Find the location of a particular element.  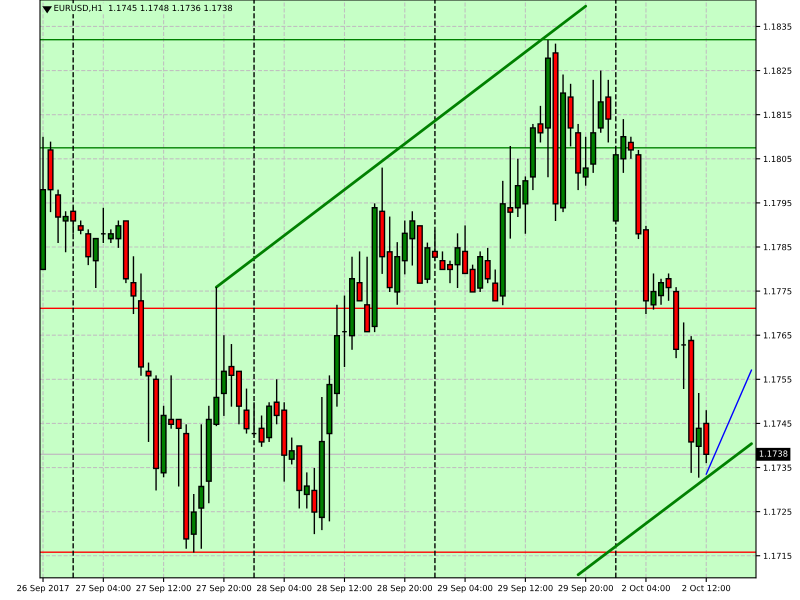

x-tick-label: 29 Sep 04:00 is located at coordinates (465, 588).